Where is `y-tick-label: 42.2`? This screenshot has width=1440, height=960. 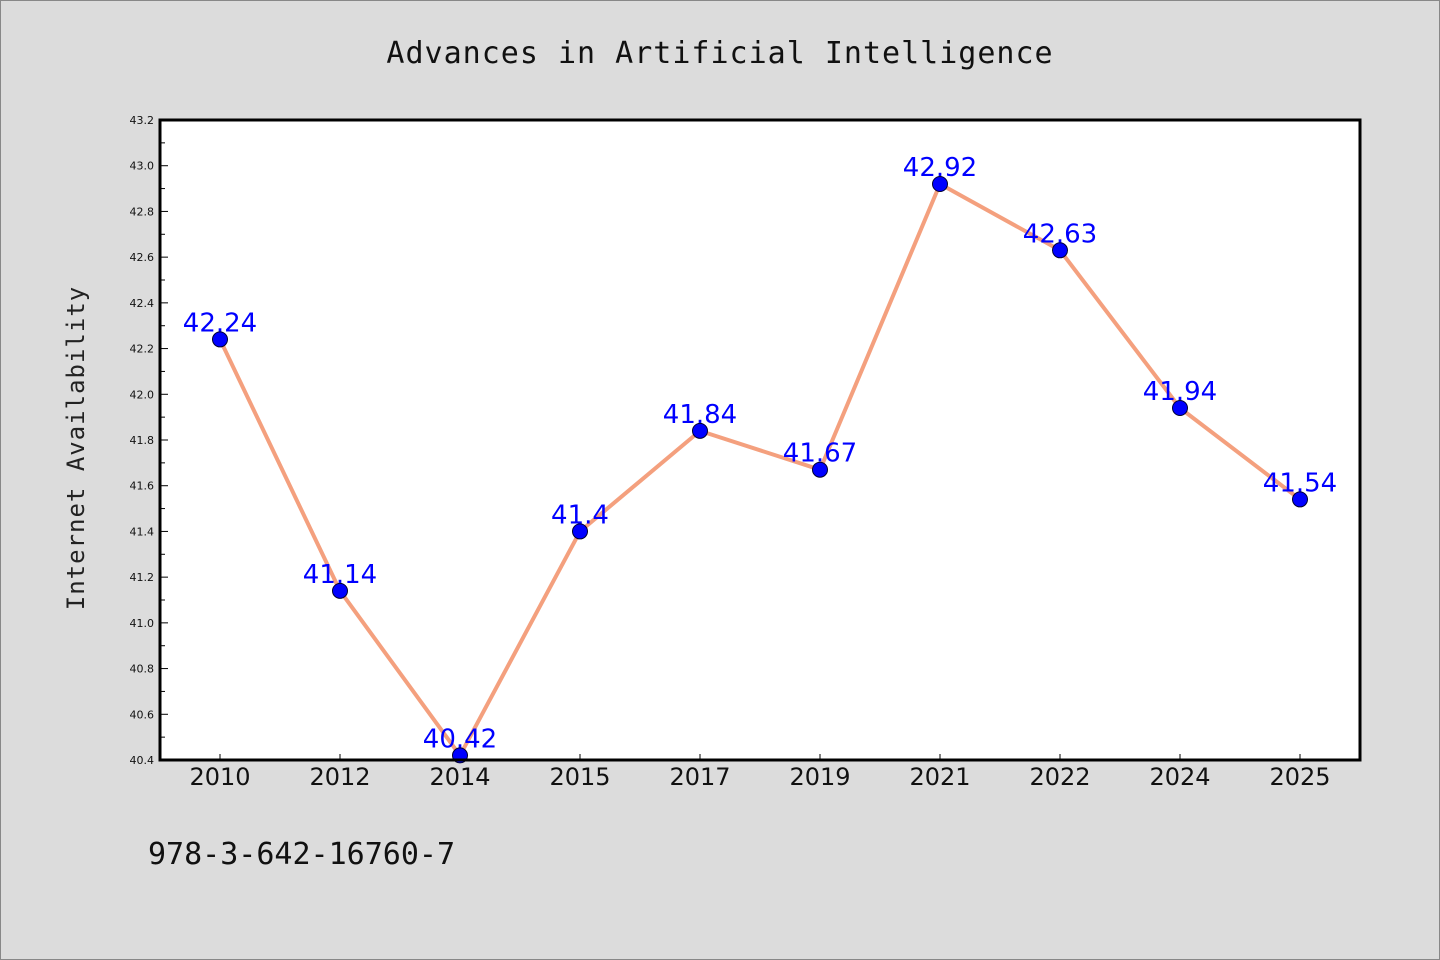 y-tick-label: 42.2 is located at coordinates (142, 349).